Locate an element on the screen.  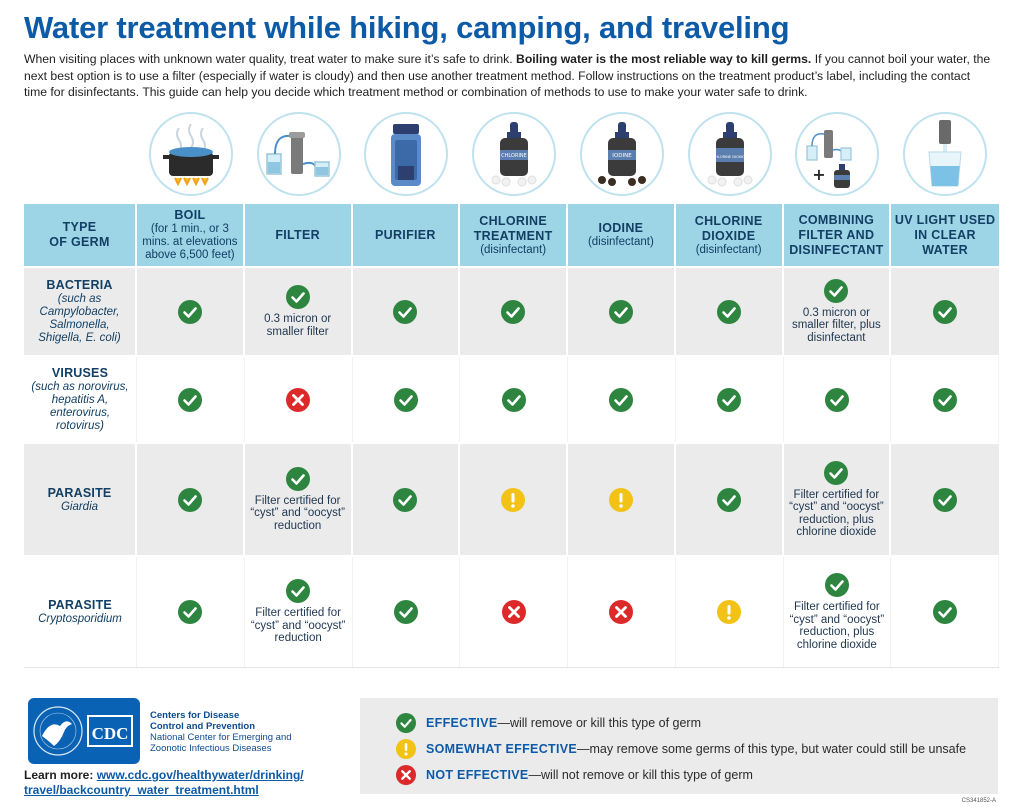
learn-more-label: Learn more: is located at coordinates (60, 775).